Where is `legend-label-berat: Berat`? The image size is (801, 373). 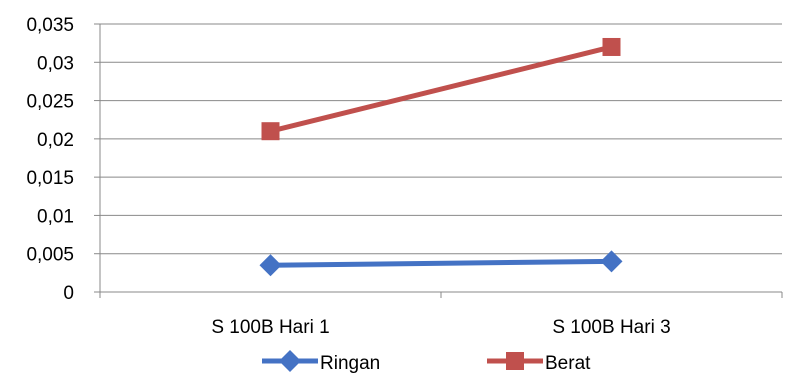 legend-label-berat: Berat is located at coordinates (568, 363).